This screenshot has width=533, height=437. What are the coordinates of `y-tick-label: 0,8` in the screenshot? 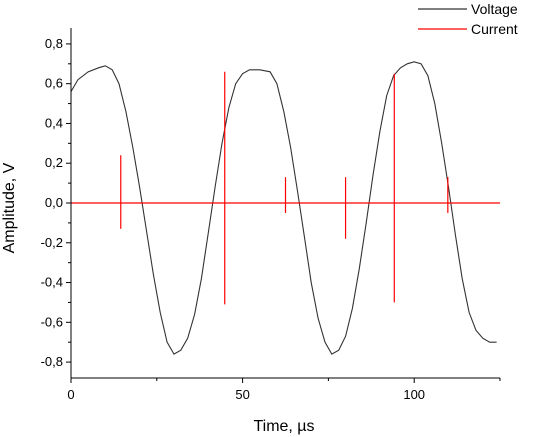 It's located at (54, 43).